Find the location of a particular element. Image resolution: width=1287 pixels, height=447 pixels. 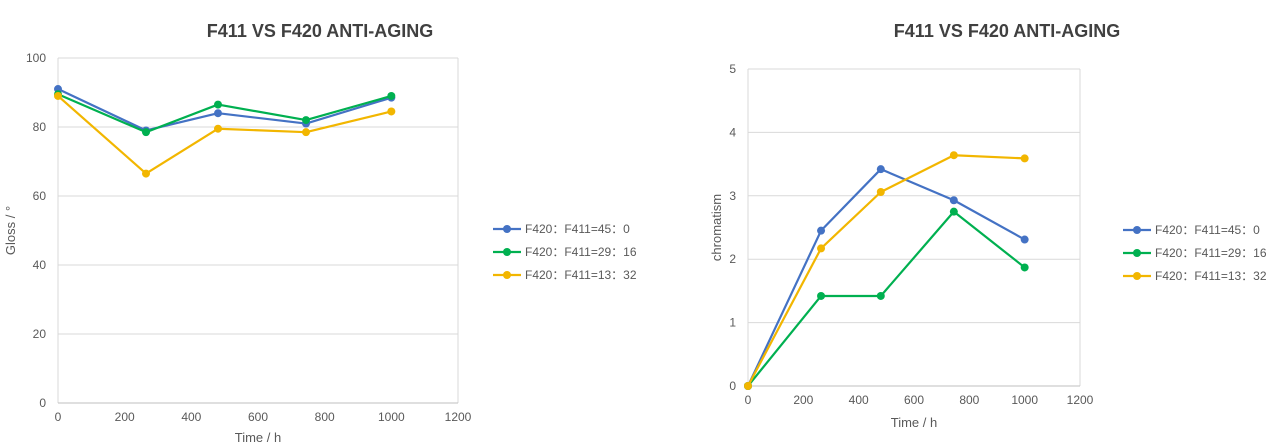

y-tick-label: 5 is located at coordinates (732, 69).